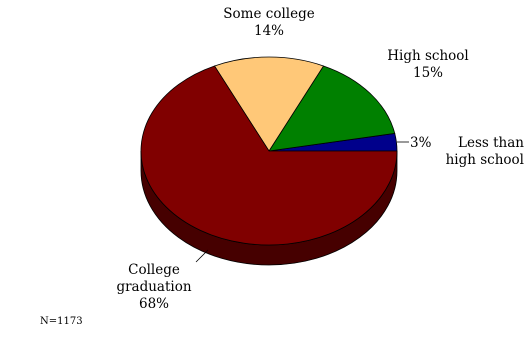 The height and width of the screenshot is (338, 532). What do you see at coordinates (484, 160) in the screenshot?
I see `label-less-than-hs-line2: high school` at bounding box center [484, 160].